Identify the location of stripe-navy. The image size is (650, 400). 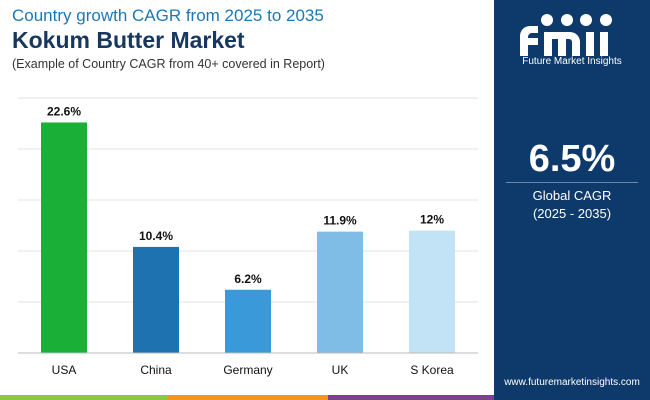
(572, 397).